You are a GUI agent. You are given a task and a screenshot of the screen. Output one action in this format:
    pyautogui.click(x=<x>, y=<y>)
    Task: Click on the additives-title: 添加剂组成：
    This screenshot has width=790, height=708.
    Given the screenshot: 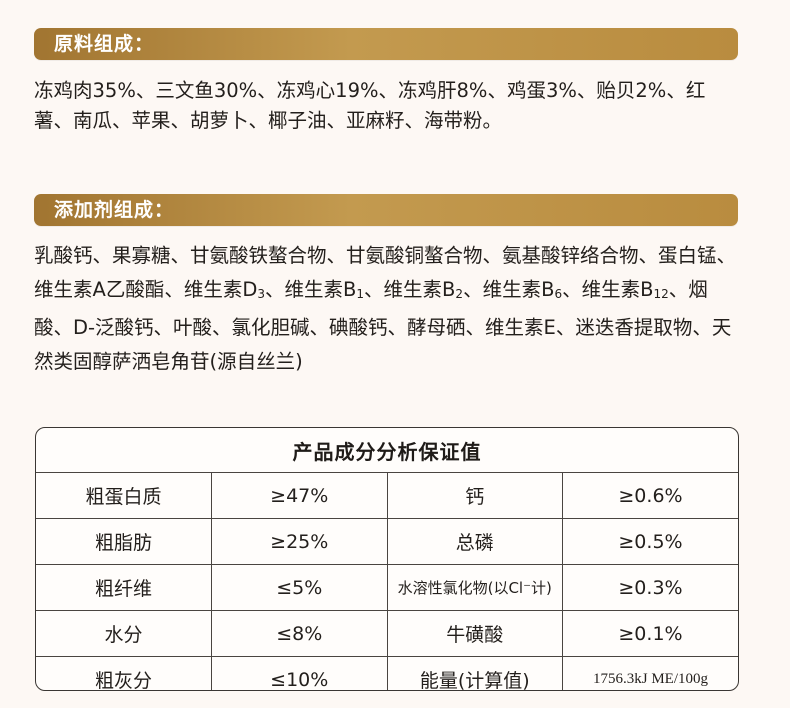 What is the action you would take?
    pyautogui.click(x=114, y=210)
    